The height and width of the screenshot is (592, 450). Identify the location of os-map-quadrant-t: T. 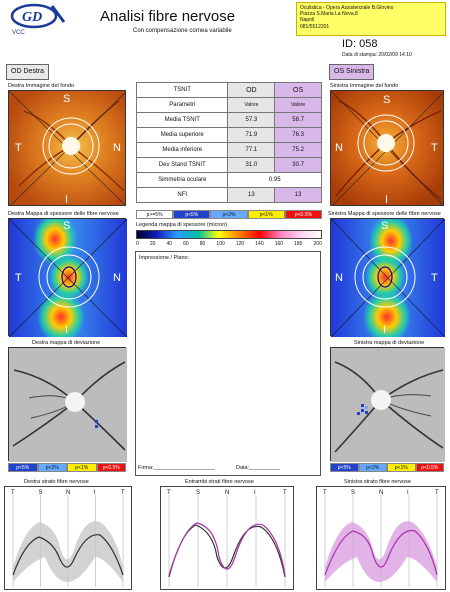
(434, 278).